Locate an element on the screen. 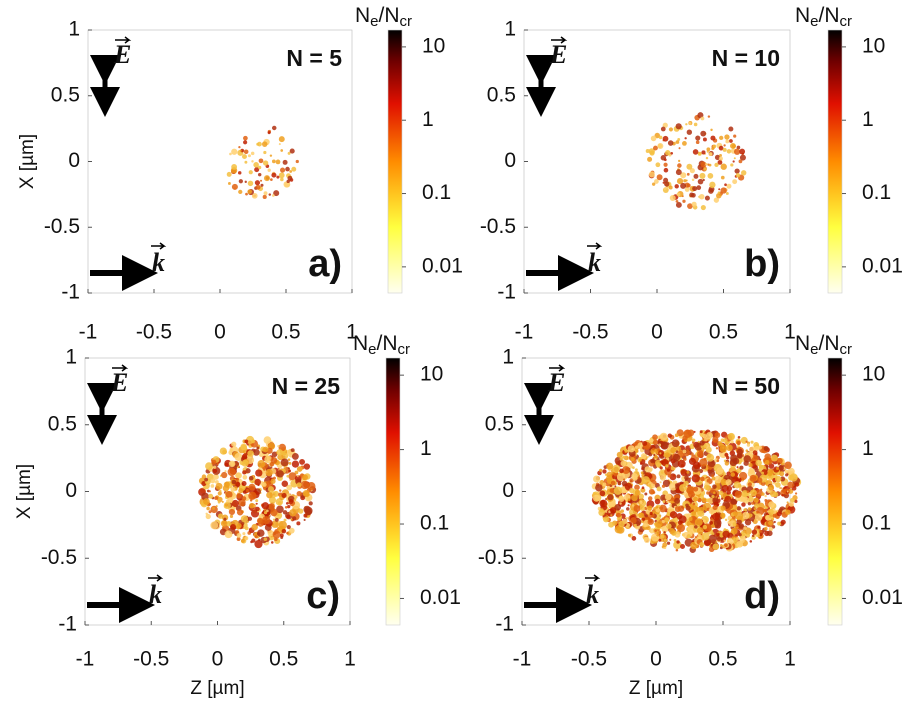  x-tick-label: 1 is located at coordinates (350, 659).